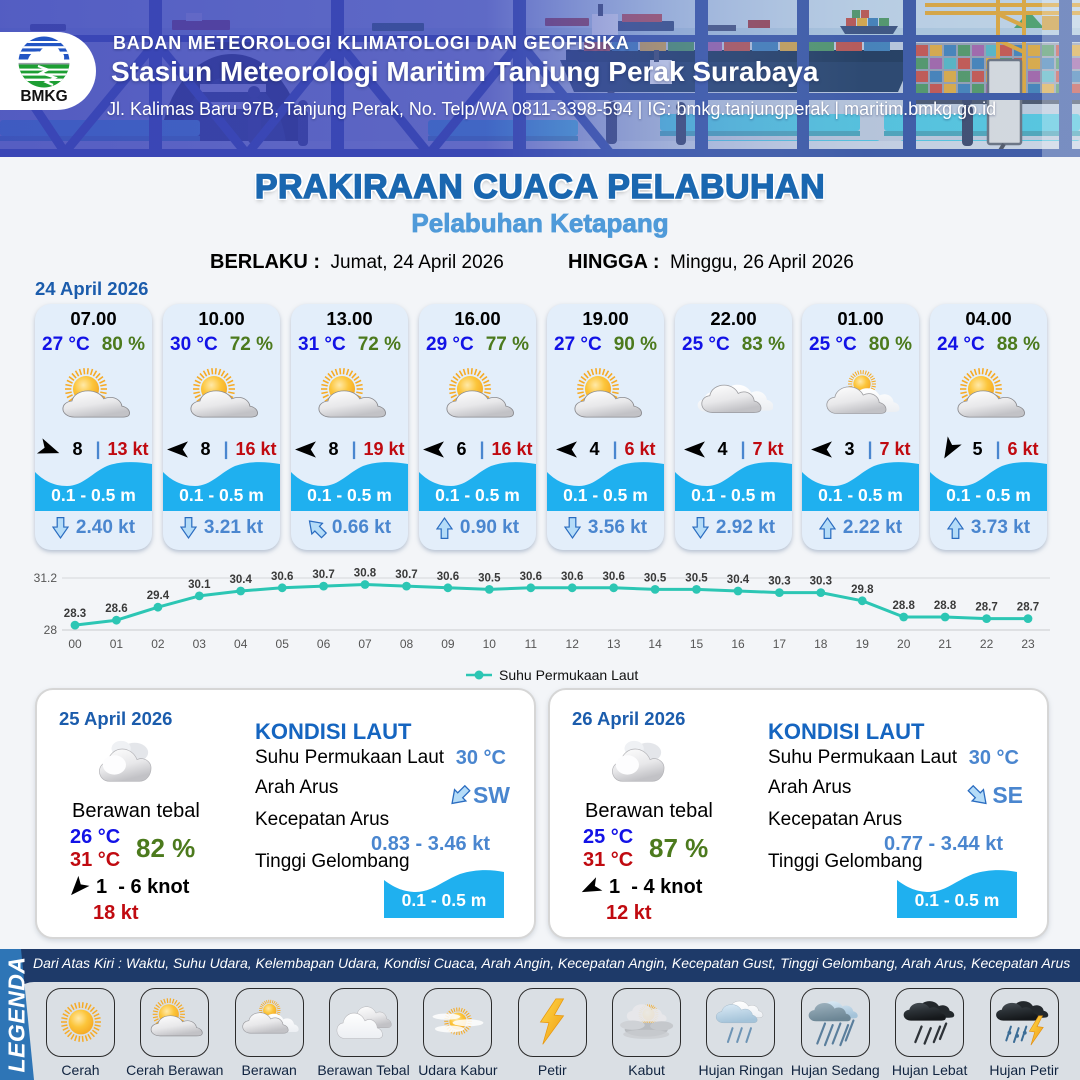 This screenshot has height=1080, width=1080. Describe the element at coordinates (863, 644) in the screenshot. I see `svg-text: 19` at that location.